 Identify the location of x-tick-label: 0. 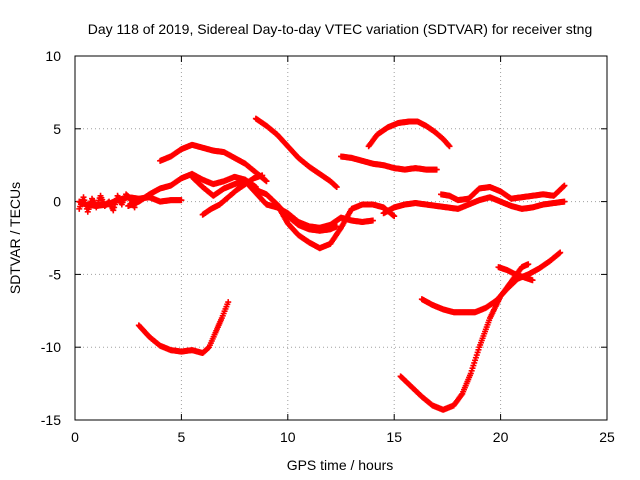
(75, 437).